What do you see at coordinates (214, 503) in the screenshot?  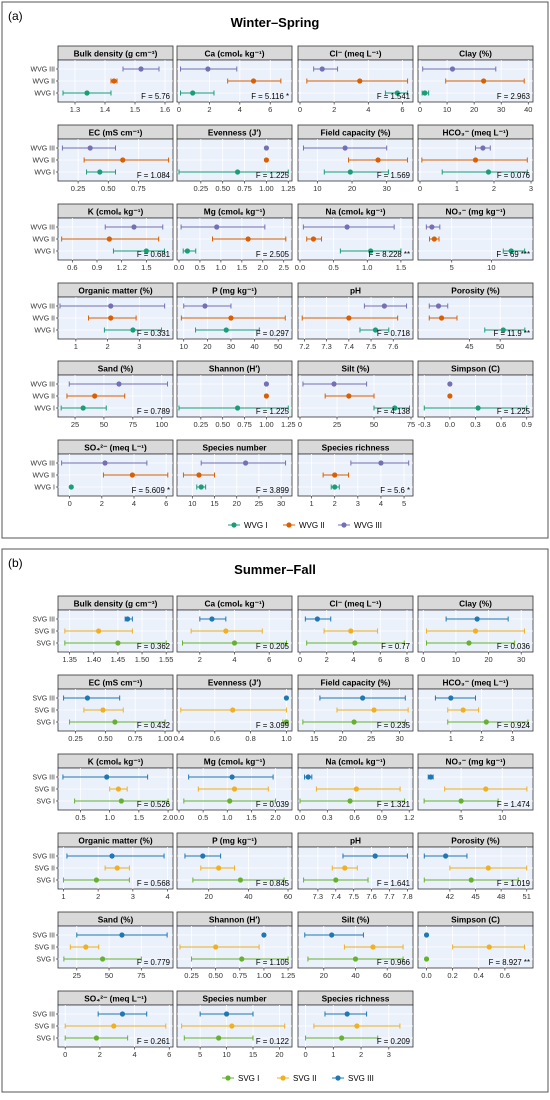 I see `x-tick-label: 15` at bounding box center [214, 503].